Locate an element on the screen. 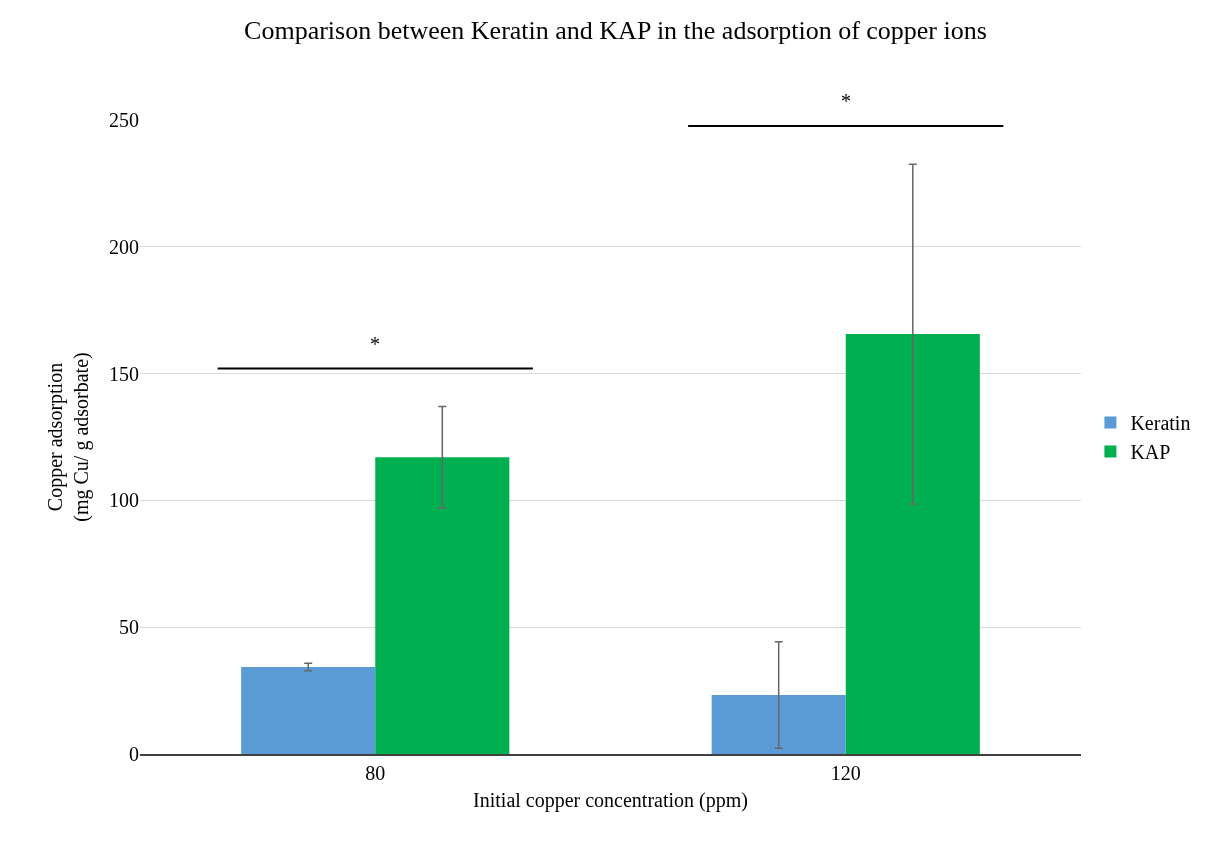 This screenshot has width=1231, height=844. y-tick-label: 250 is located at coordinates (124, 120).